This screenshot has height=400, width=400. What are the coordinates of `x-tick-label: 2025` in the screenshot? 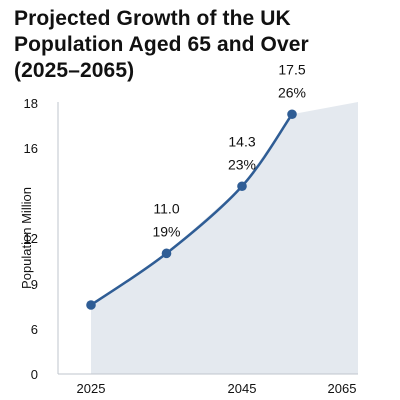 It's located at (91, 388).